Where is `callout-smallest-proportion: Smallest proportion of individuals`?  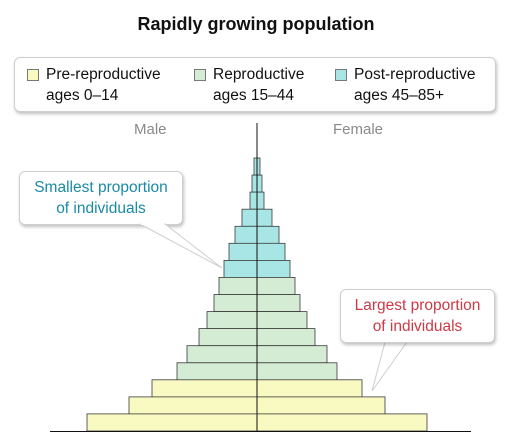
callout-smallest-proportion: Smallest proportion of individuals is located at coordinates (101, 198).